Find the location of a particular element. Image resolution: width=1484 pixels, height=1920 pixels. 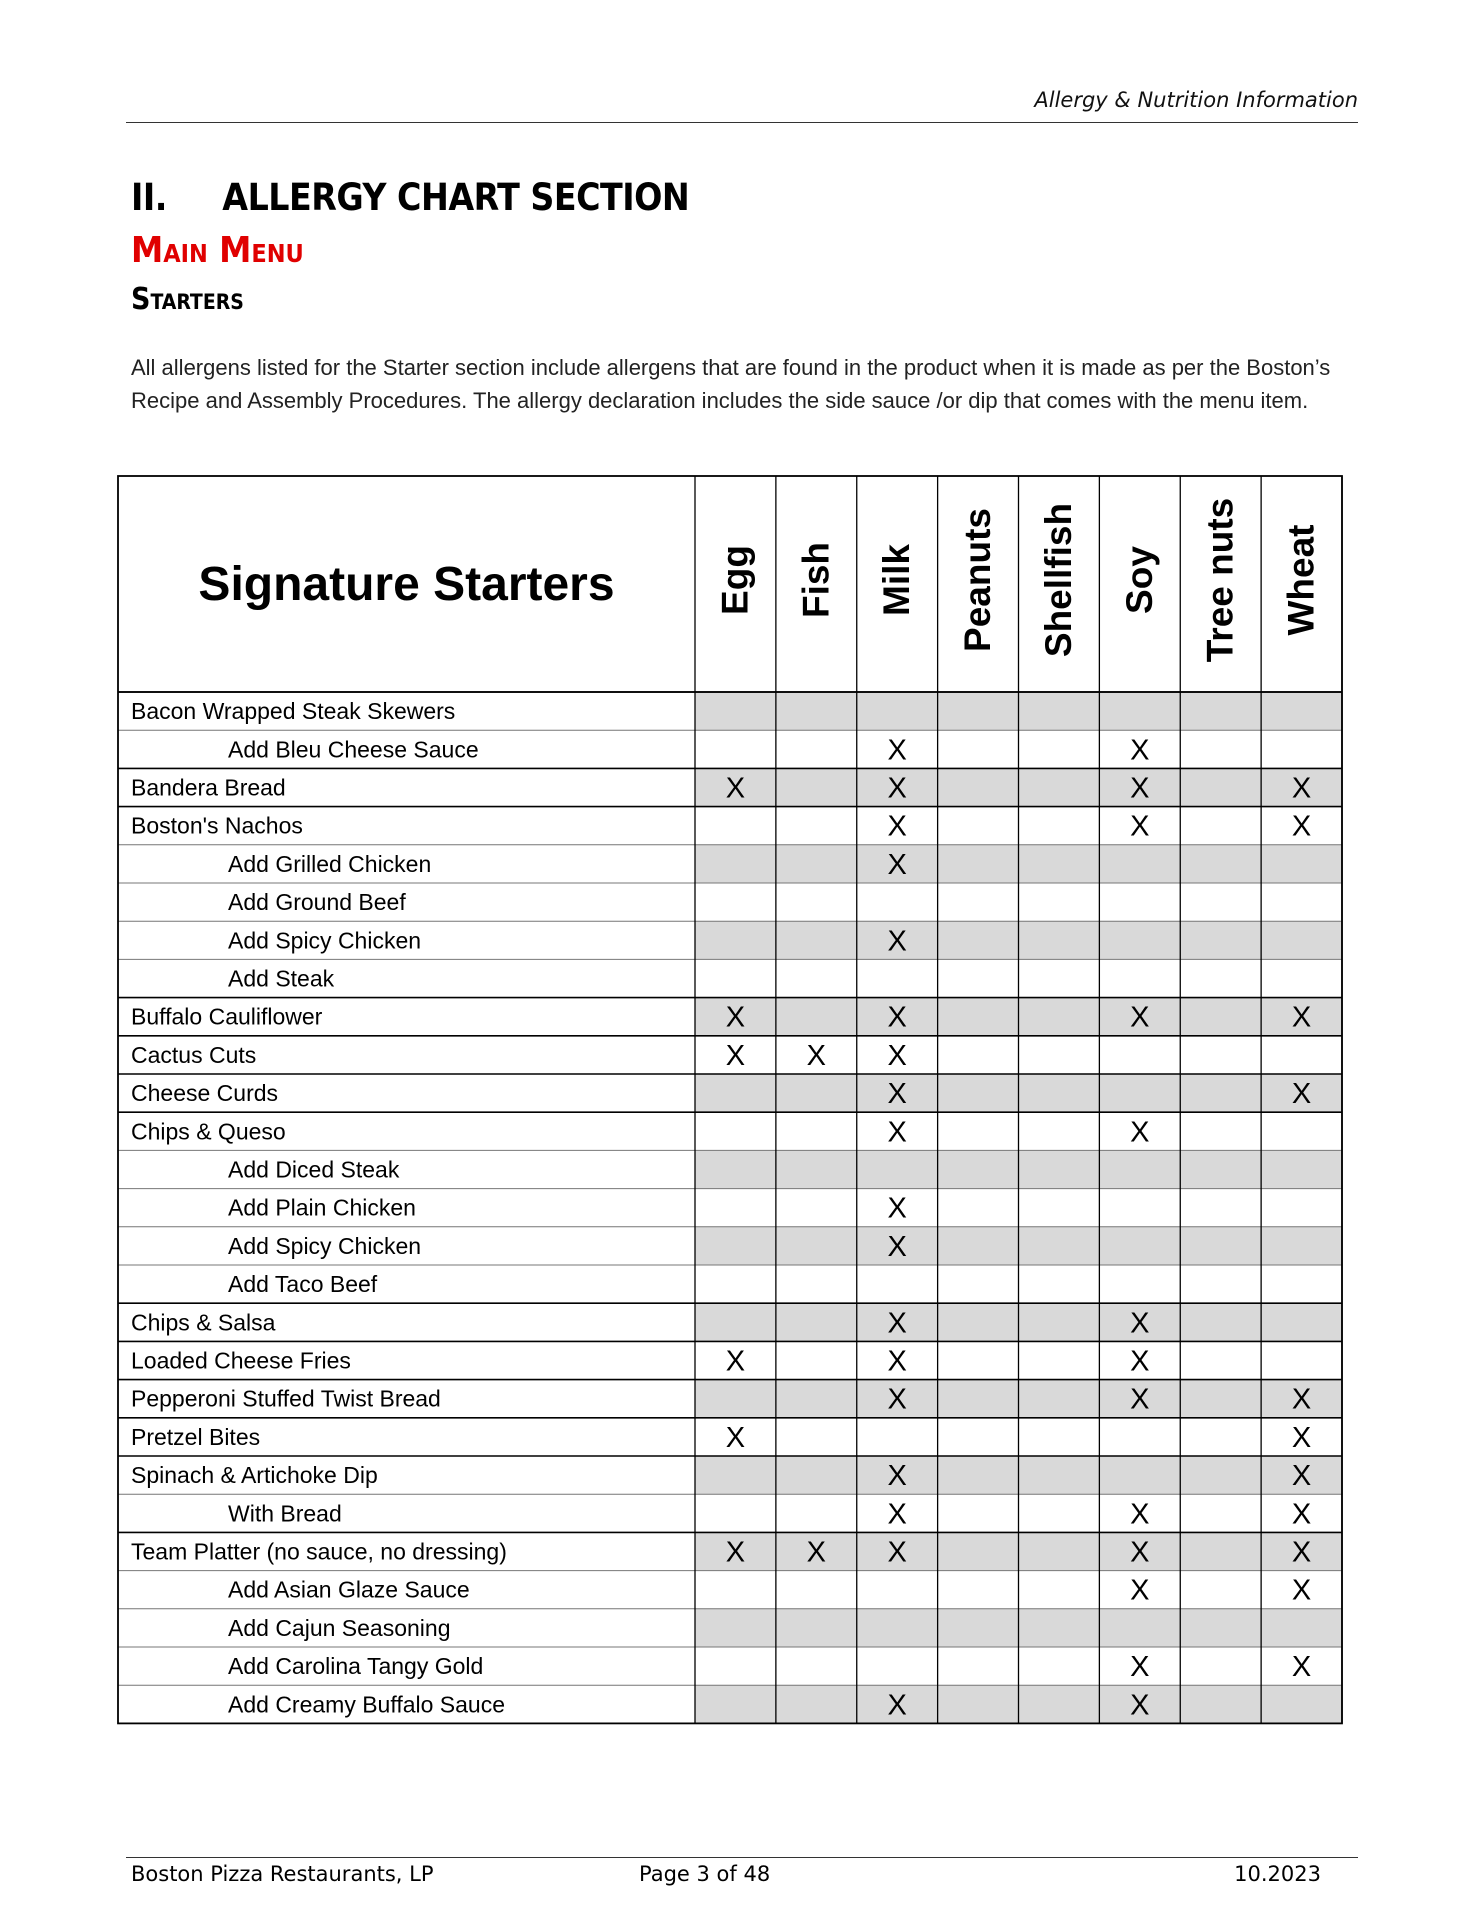

addon-name: Add Plain Chicken is located at coordinates (322, 1208).